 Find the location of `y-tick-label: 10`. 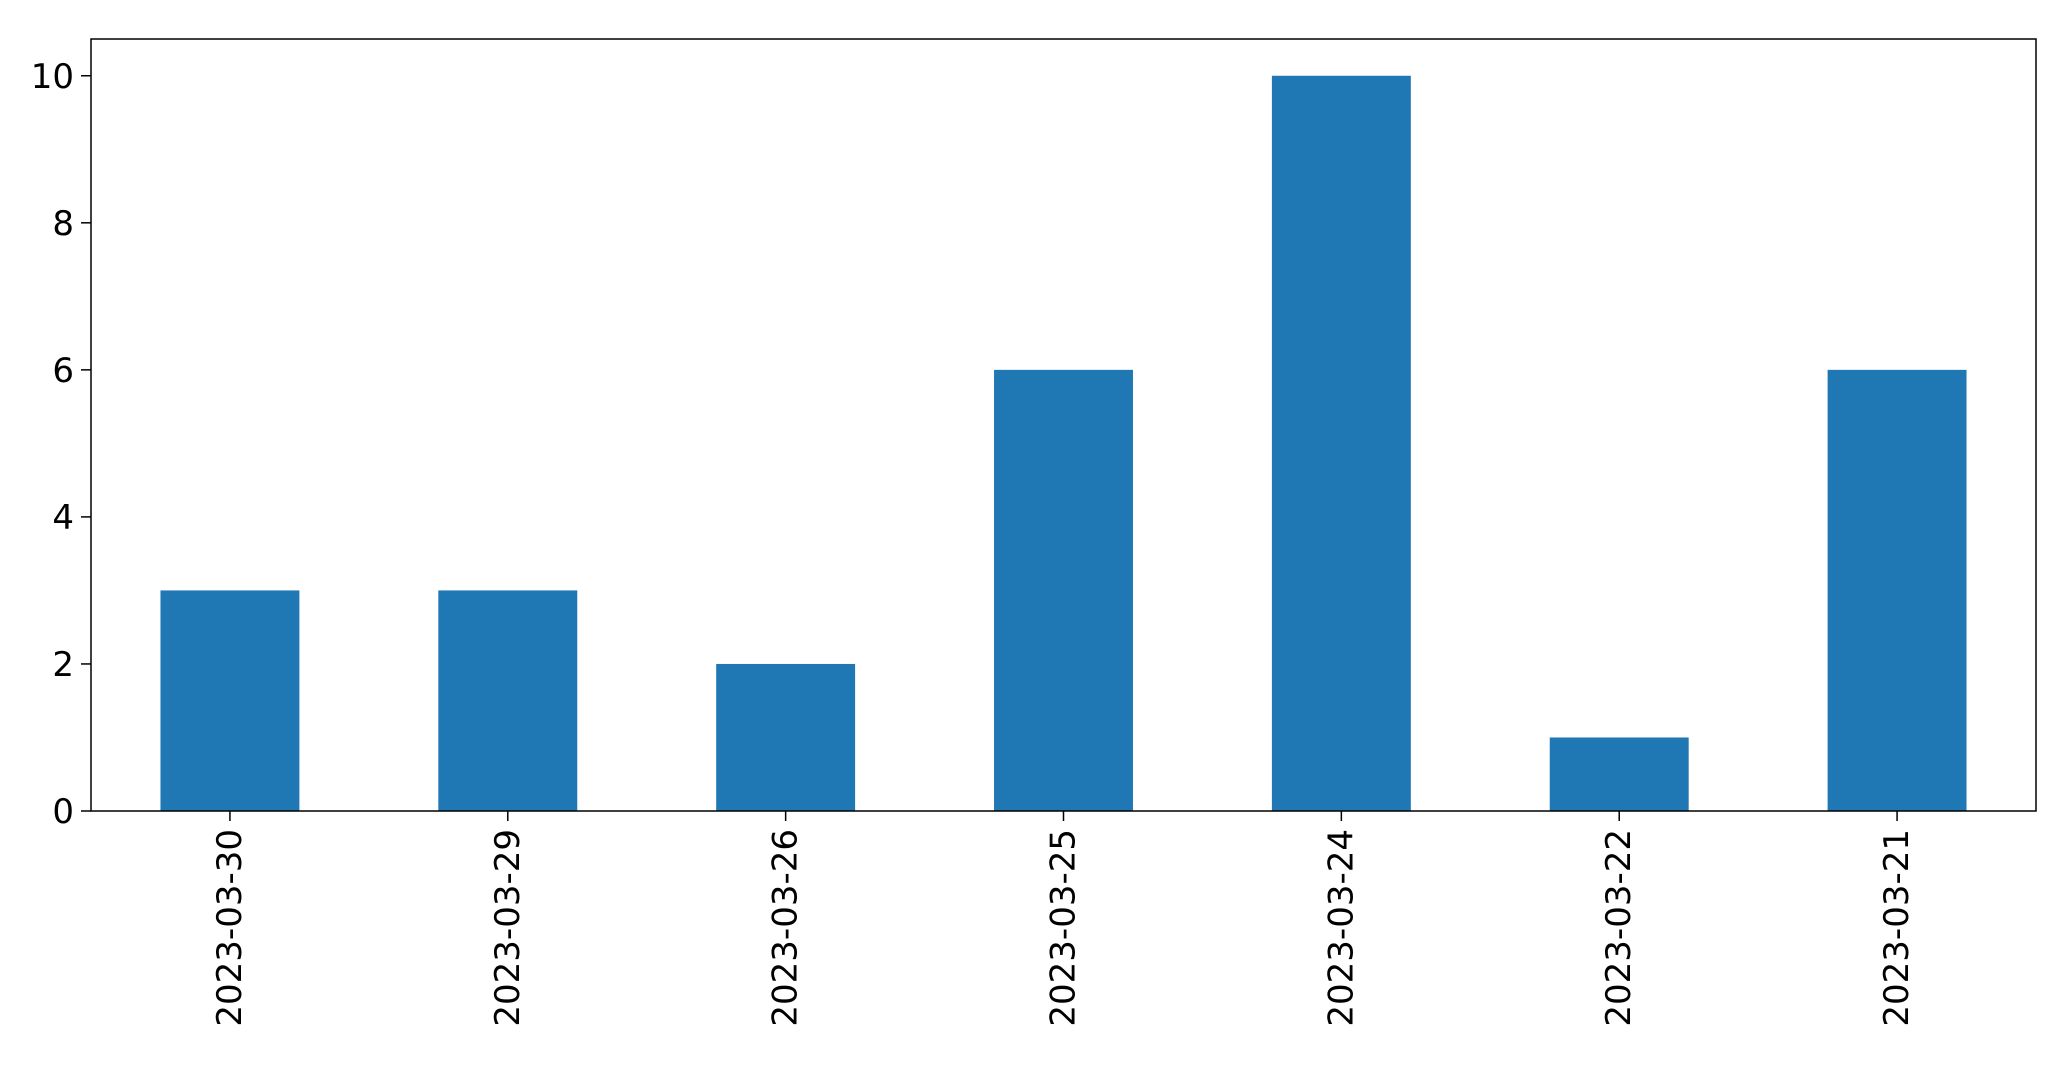

y-tick-label: 10 is located at coordinates (52, 77).